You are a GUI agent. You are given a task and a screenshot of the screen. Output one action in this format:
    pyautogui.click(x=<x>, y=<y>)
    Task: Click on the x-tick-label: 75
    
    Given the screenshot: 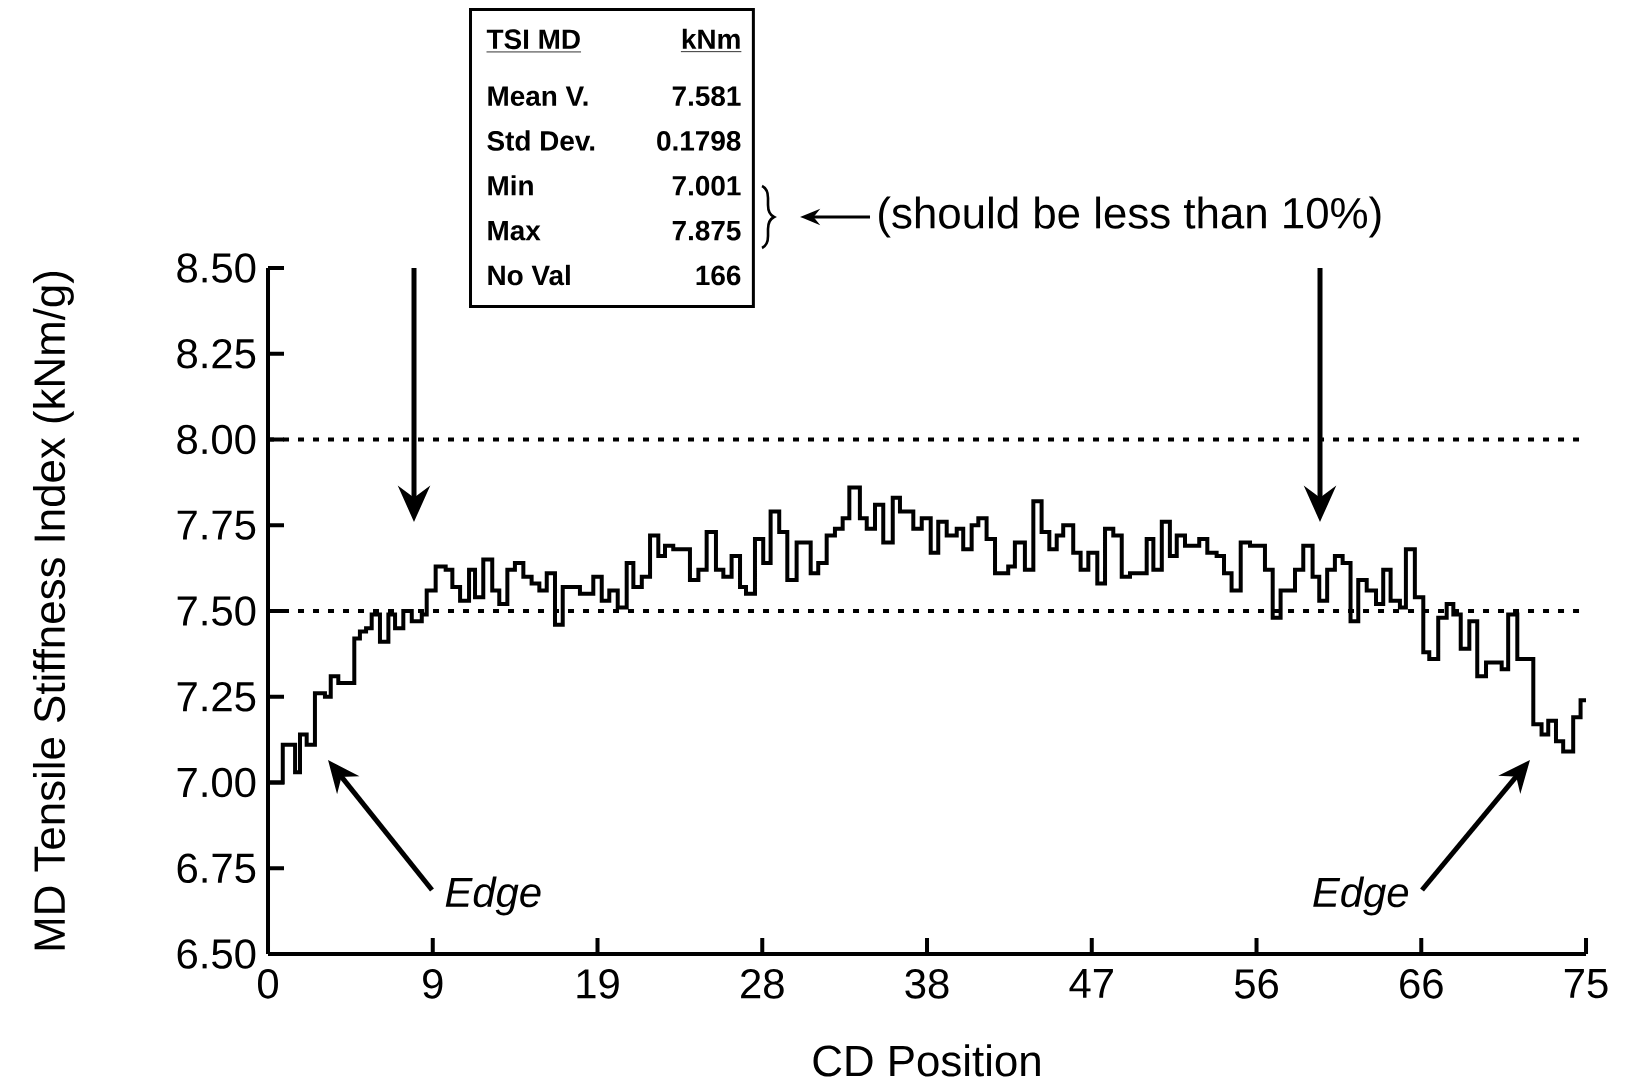 What is the action you would take?
    pyautogui.click(x=1586, y=984)
    